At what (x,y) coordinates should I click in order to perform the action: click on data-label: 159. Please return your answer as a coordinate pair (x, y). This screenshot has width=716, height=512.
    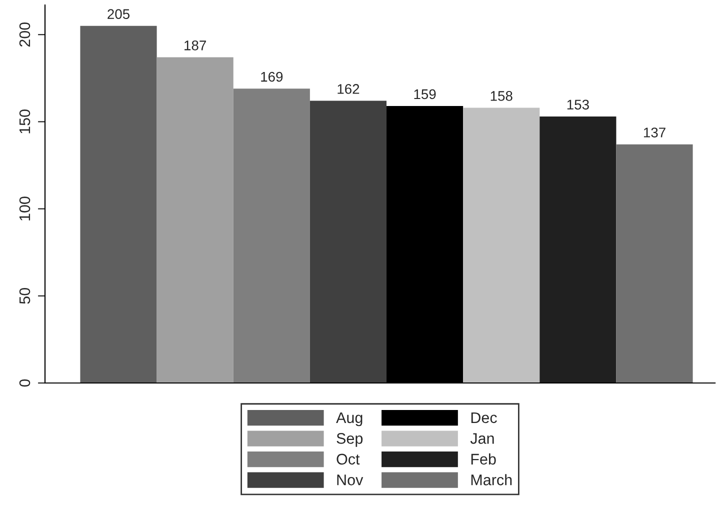
    Looking at the image, I should click on (425, 94).